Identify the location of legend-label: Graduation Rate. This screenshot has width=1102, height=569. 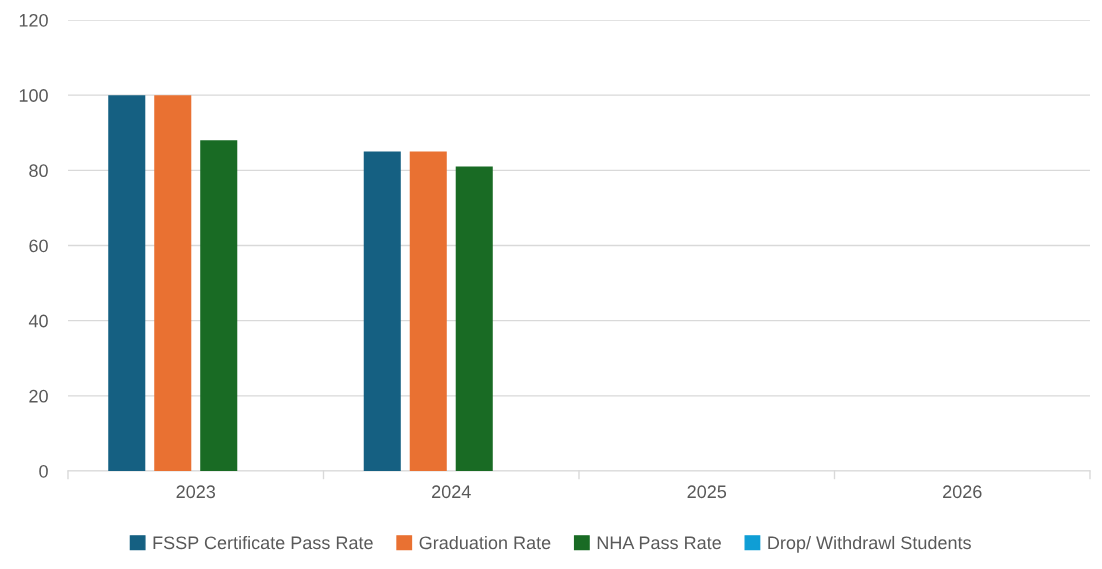
(485, 542).